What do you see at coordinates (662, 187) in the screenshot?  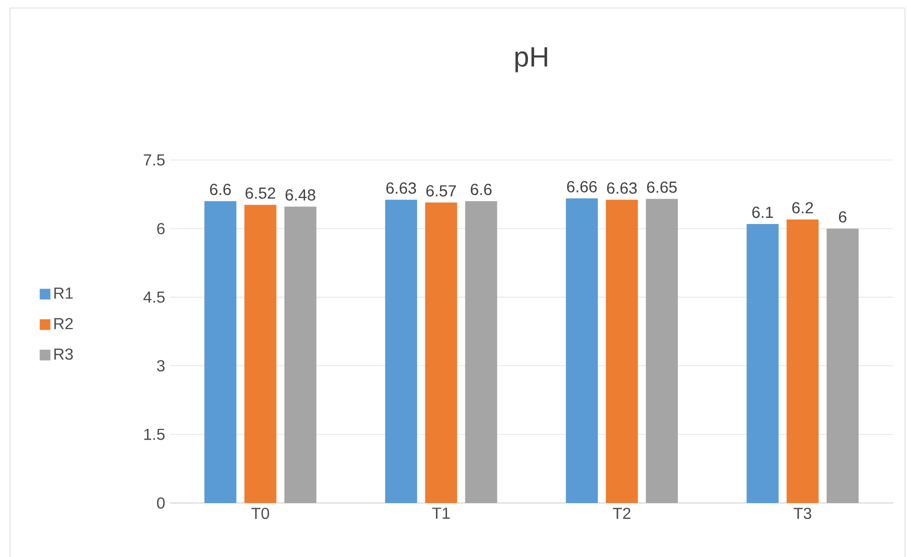 I see `data-label: 6.65` at bounding box center [662, 187].